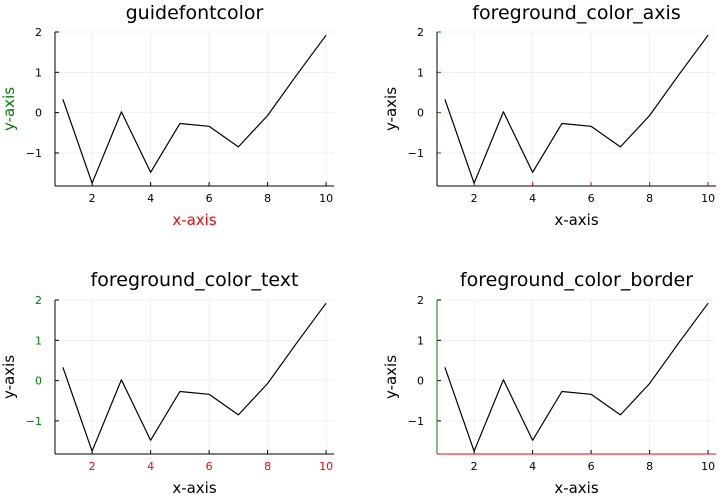 The image size is (728, 500). I want to click on chart-title: guidefontcolor, so click(195, 13).